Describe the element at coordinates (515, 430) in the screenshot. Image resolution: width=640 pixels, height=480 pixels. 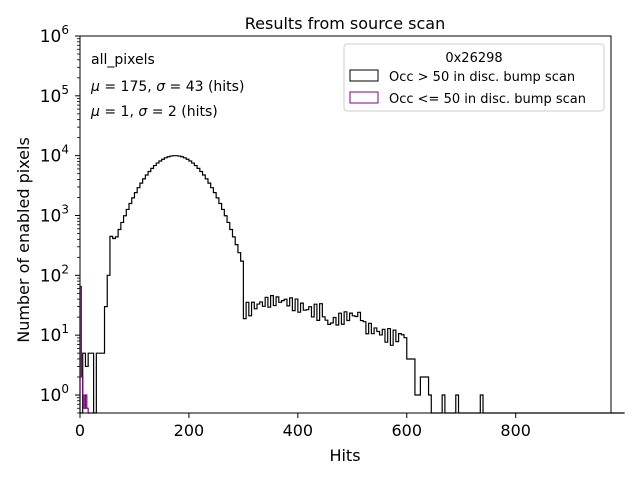
I see `x-tick-label: 800` at that location.